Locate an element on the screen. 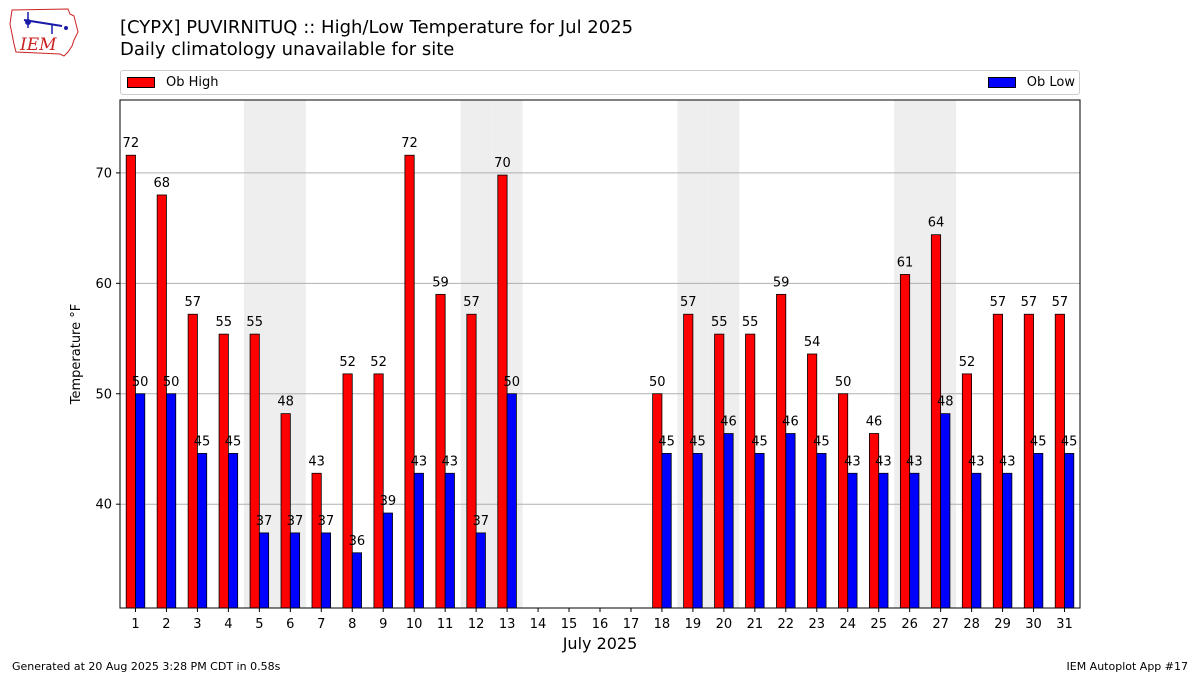  x-tick-label: 5 is located at coordinates (259, 624).